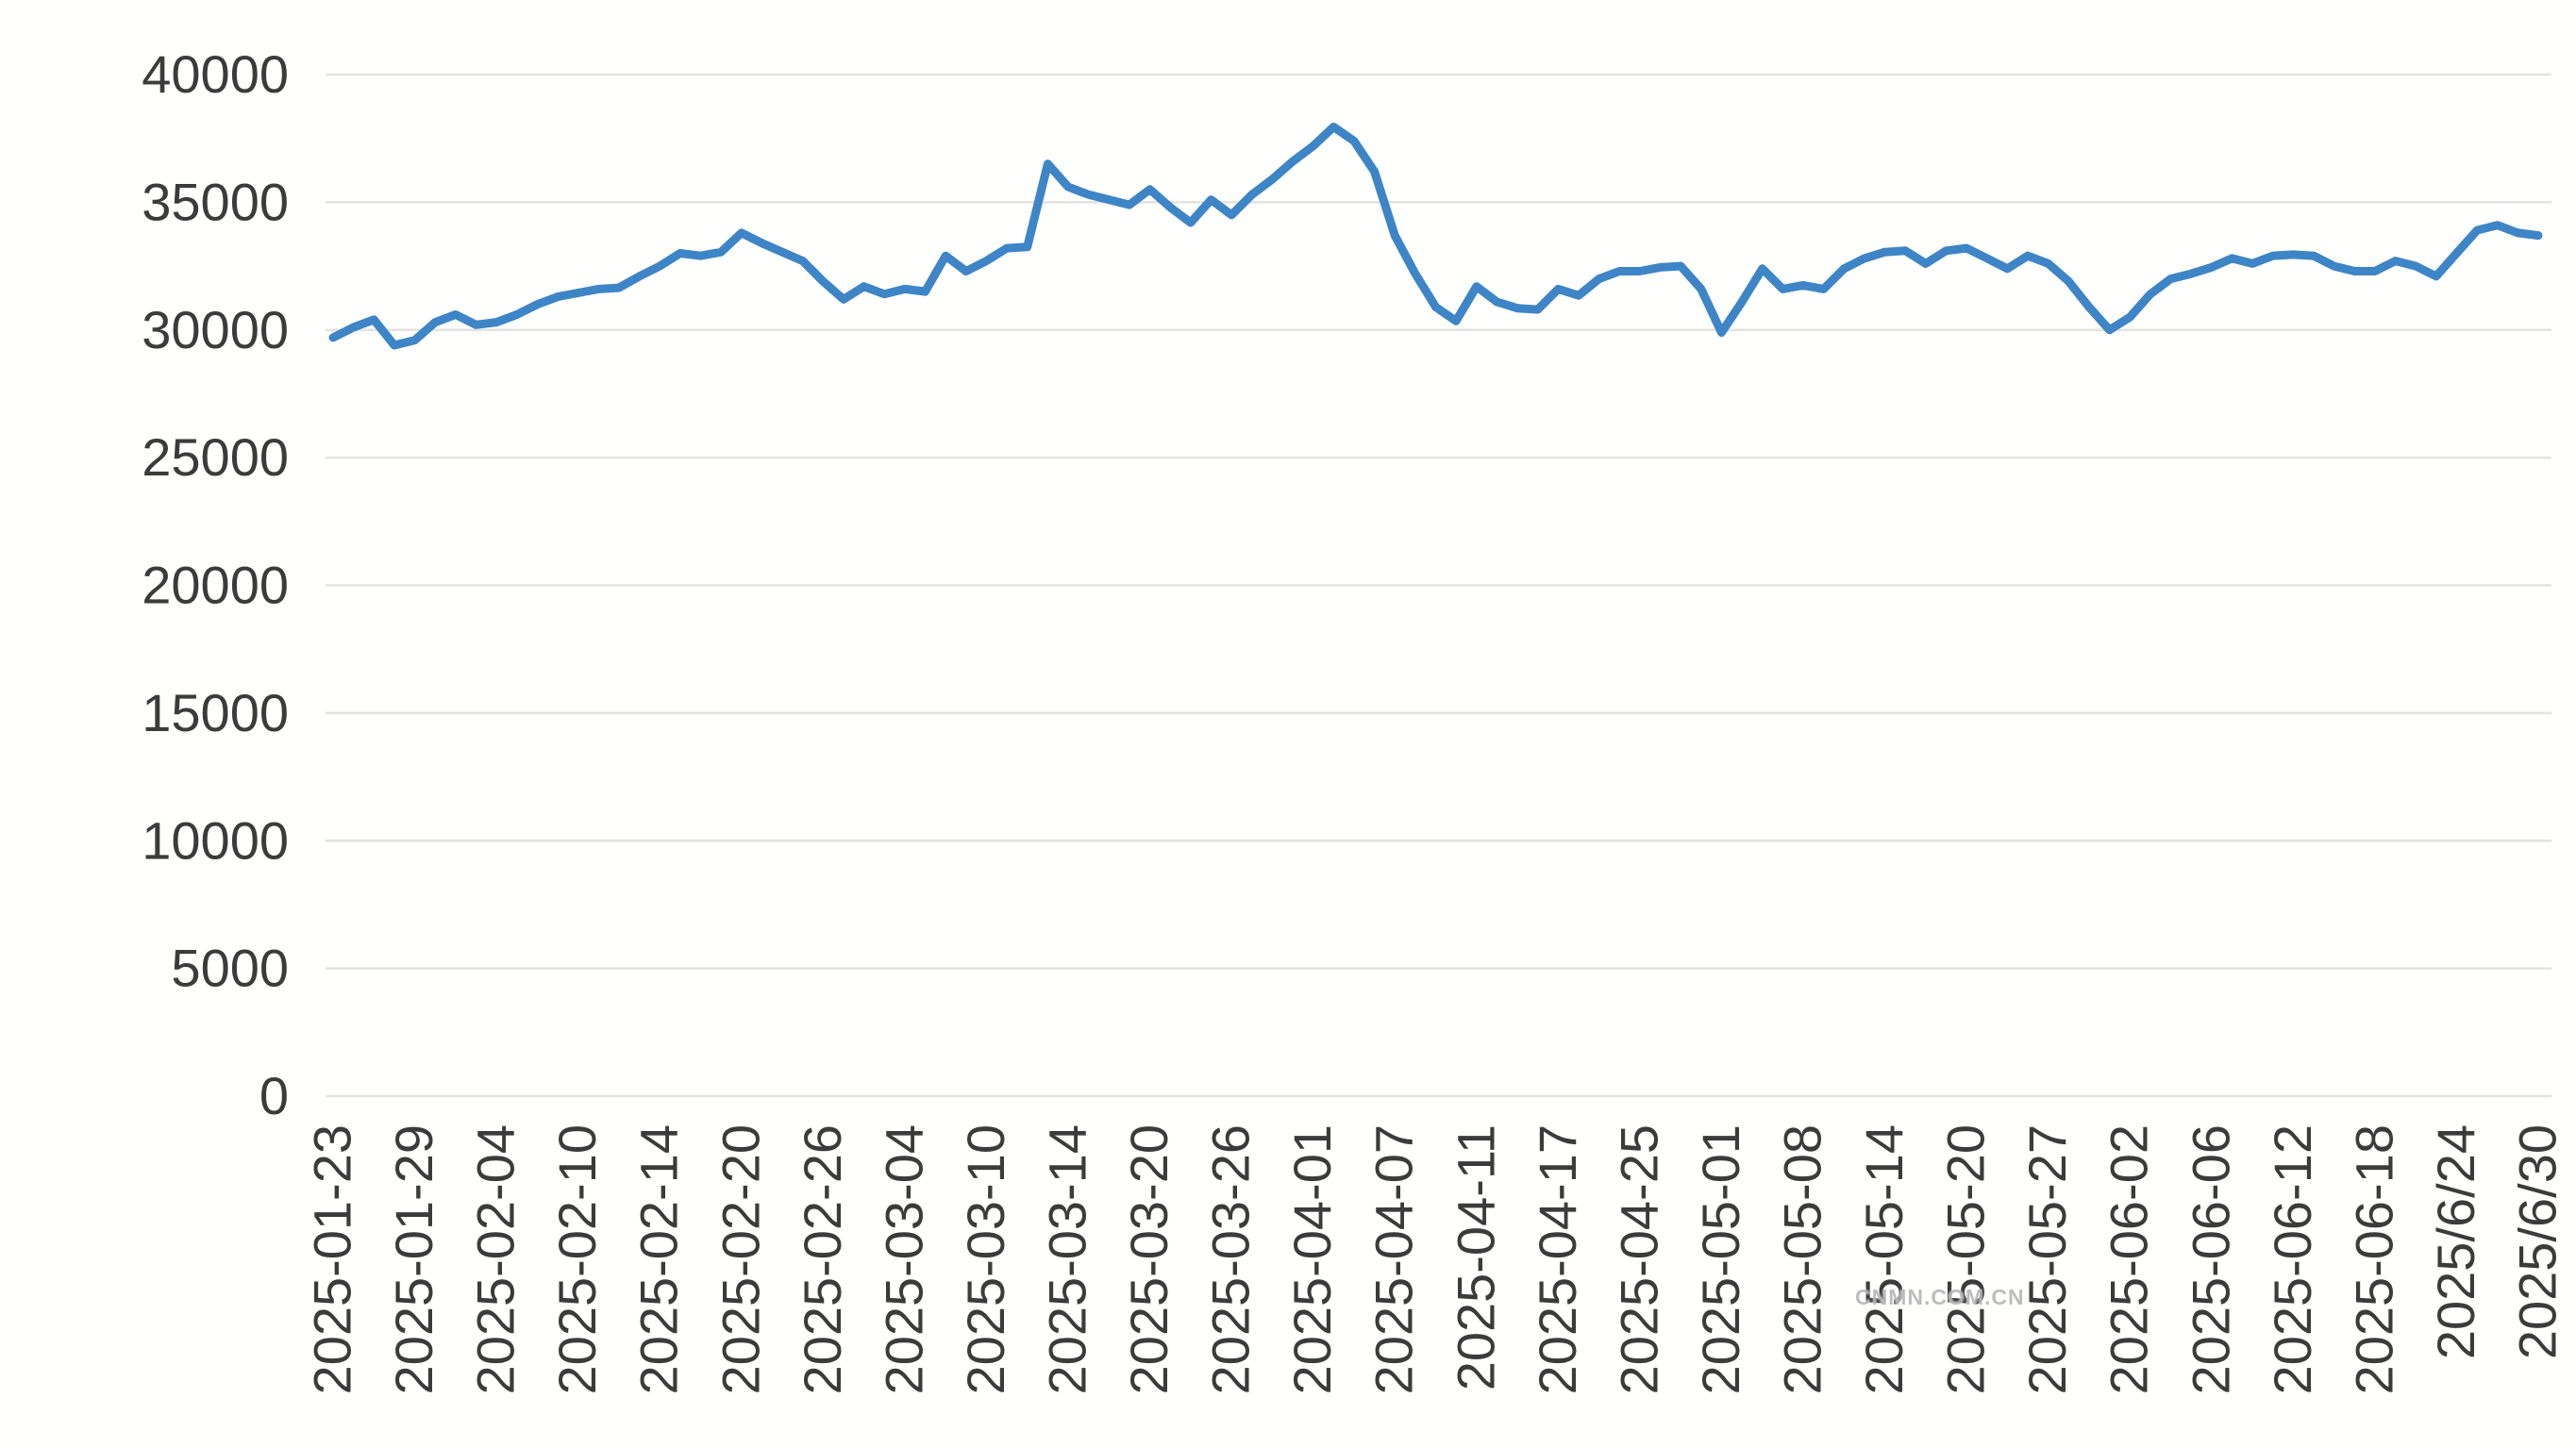 The height and width of the screenshot is (1448, 2576). I want to click on x-axis-label: 2025-02-26, so click(822, 1259).